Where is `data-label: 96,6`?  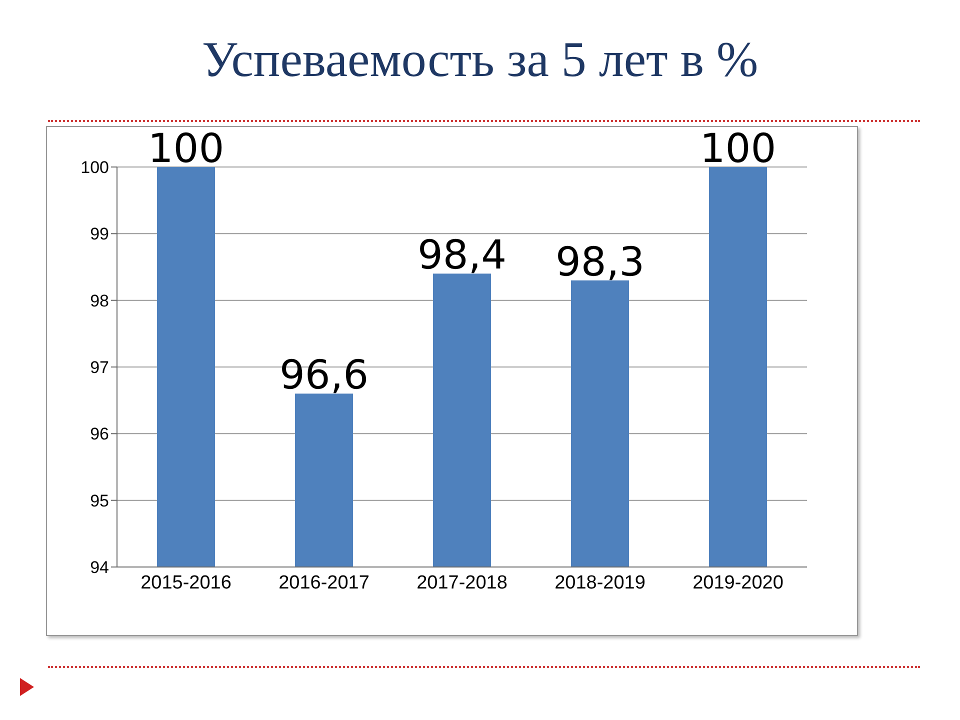 data-label: 96,6 is located at coordinates (324, 375).